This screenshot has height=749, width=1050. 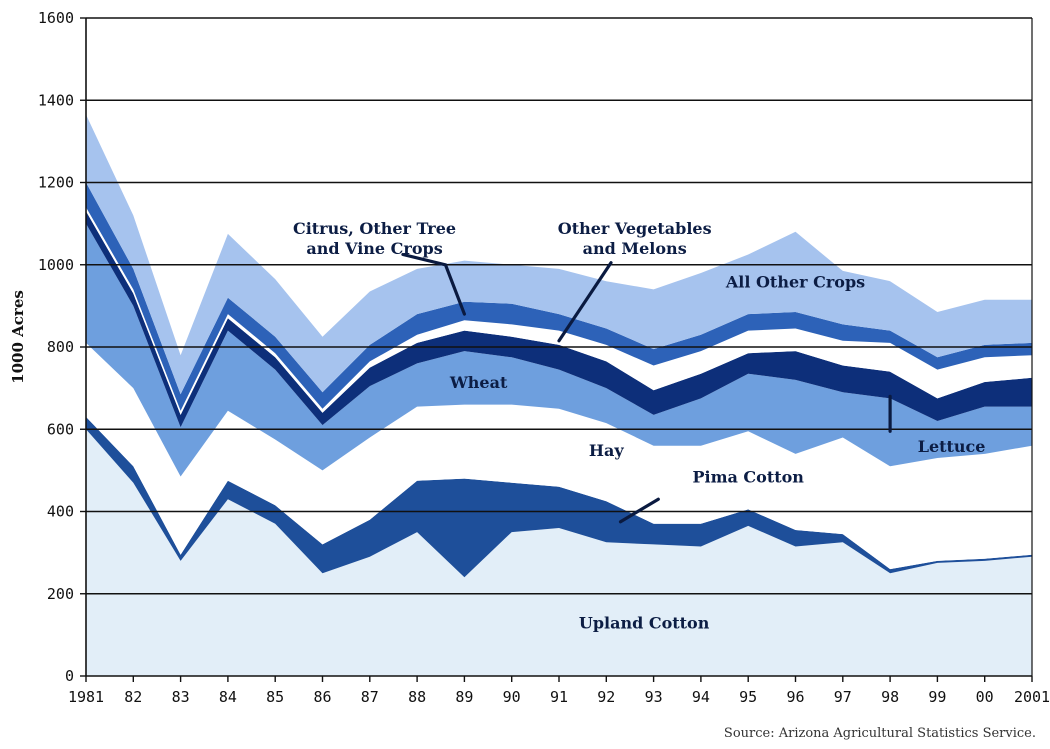 What do you see at coordinates (228, 697) in the screenshot?
I see `x-tick-label: 84` at bounding box center [228, 697].